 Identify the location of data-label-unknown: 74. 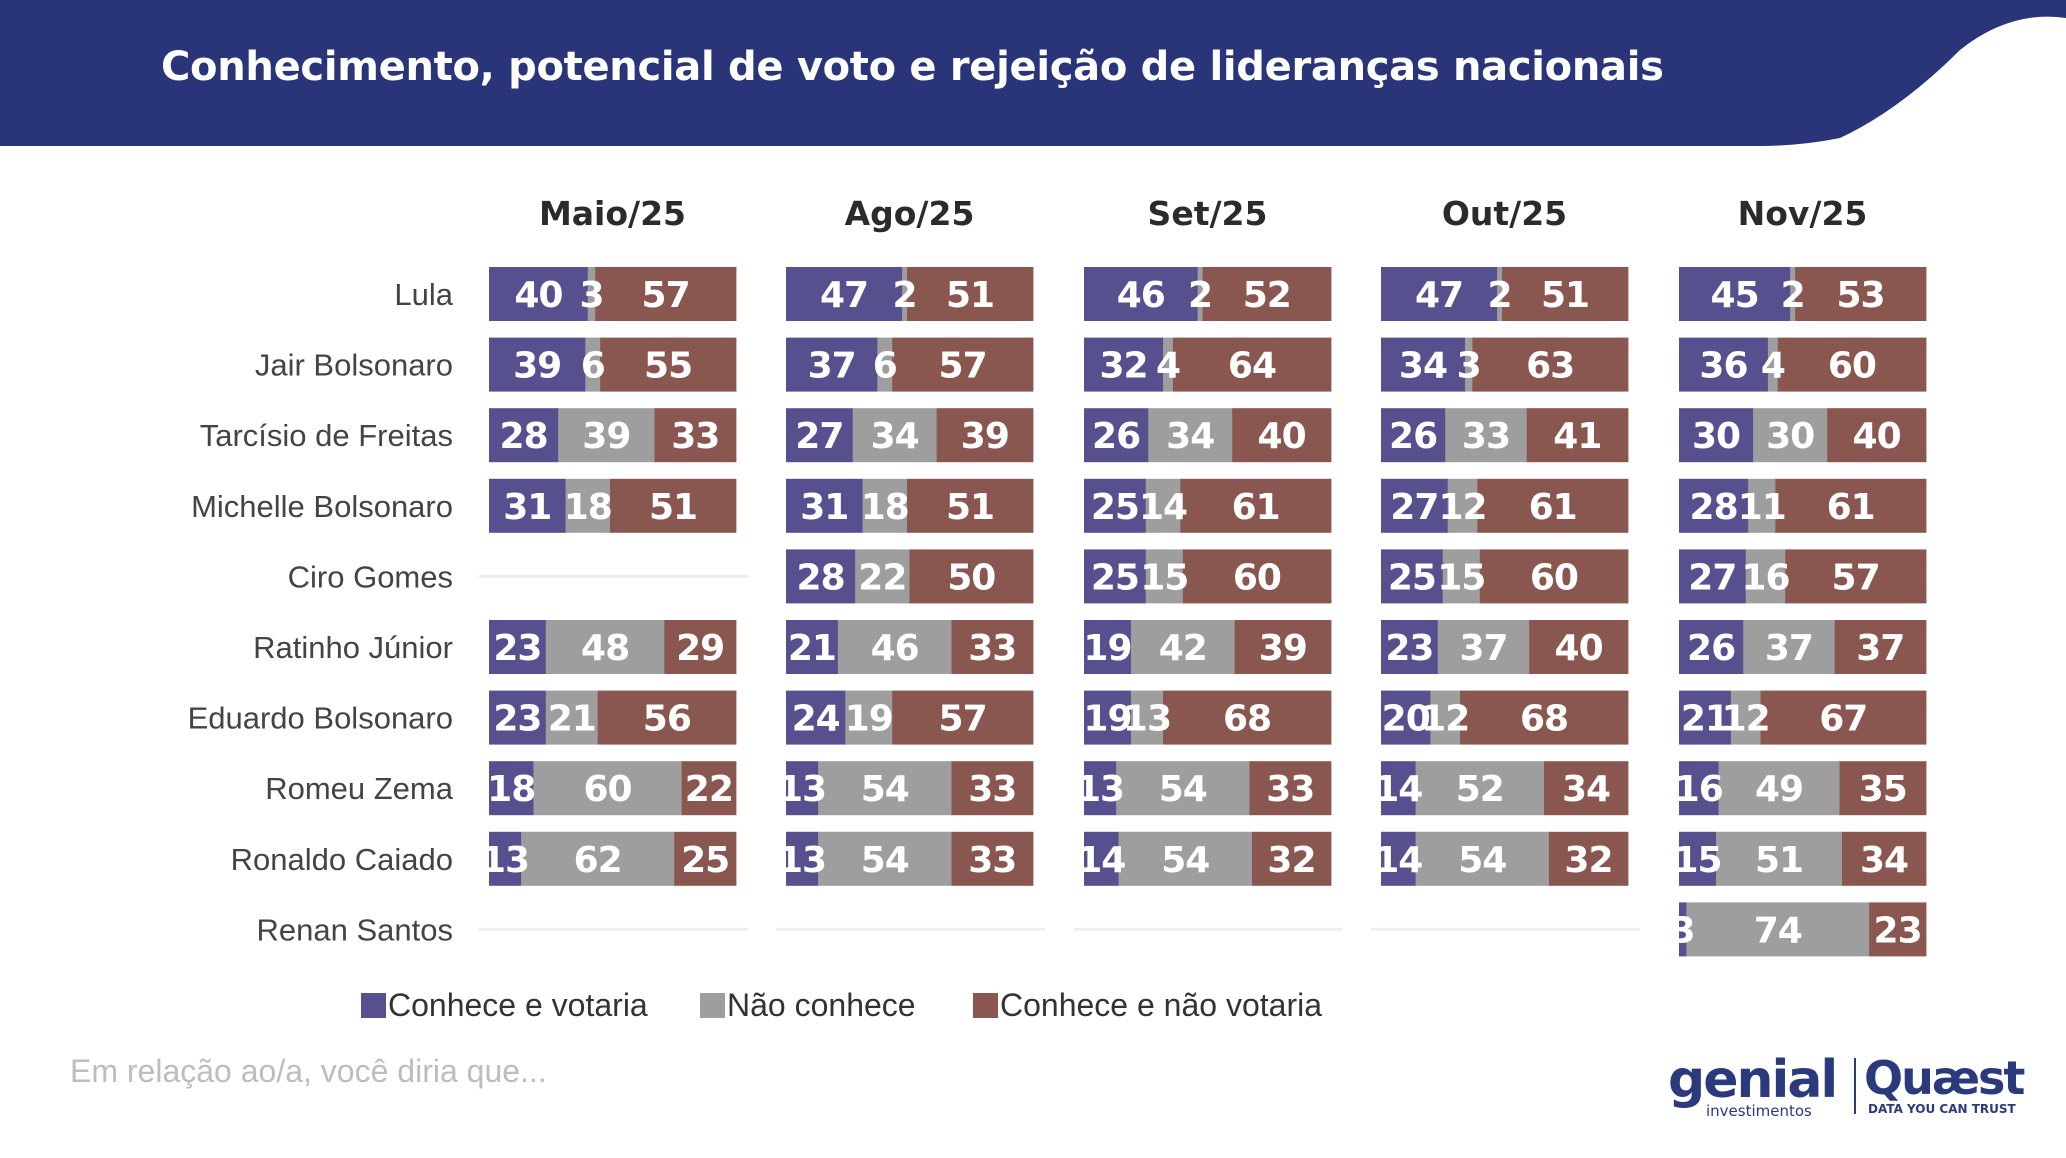
(1778, 930).